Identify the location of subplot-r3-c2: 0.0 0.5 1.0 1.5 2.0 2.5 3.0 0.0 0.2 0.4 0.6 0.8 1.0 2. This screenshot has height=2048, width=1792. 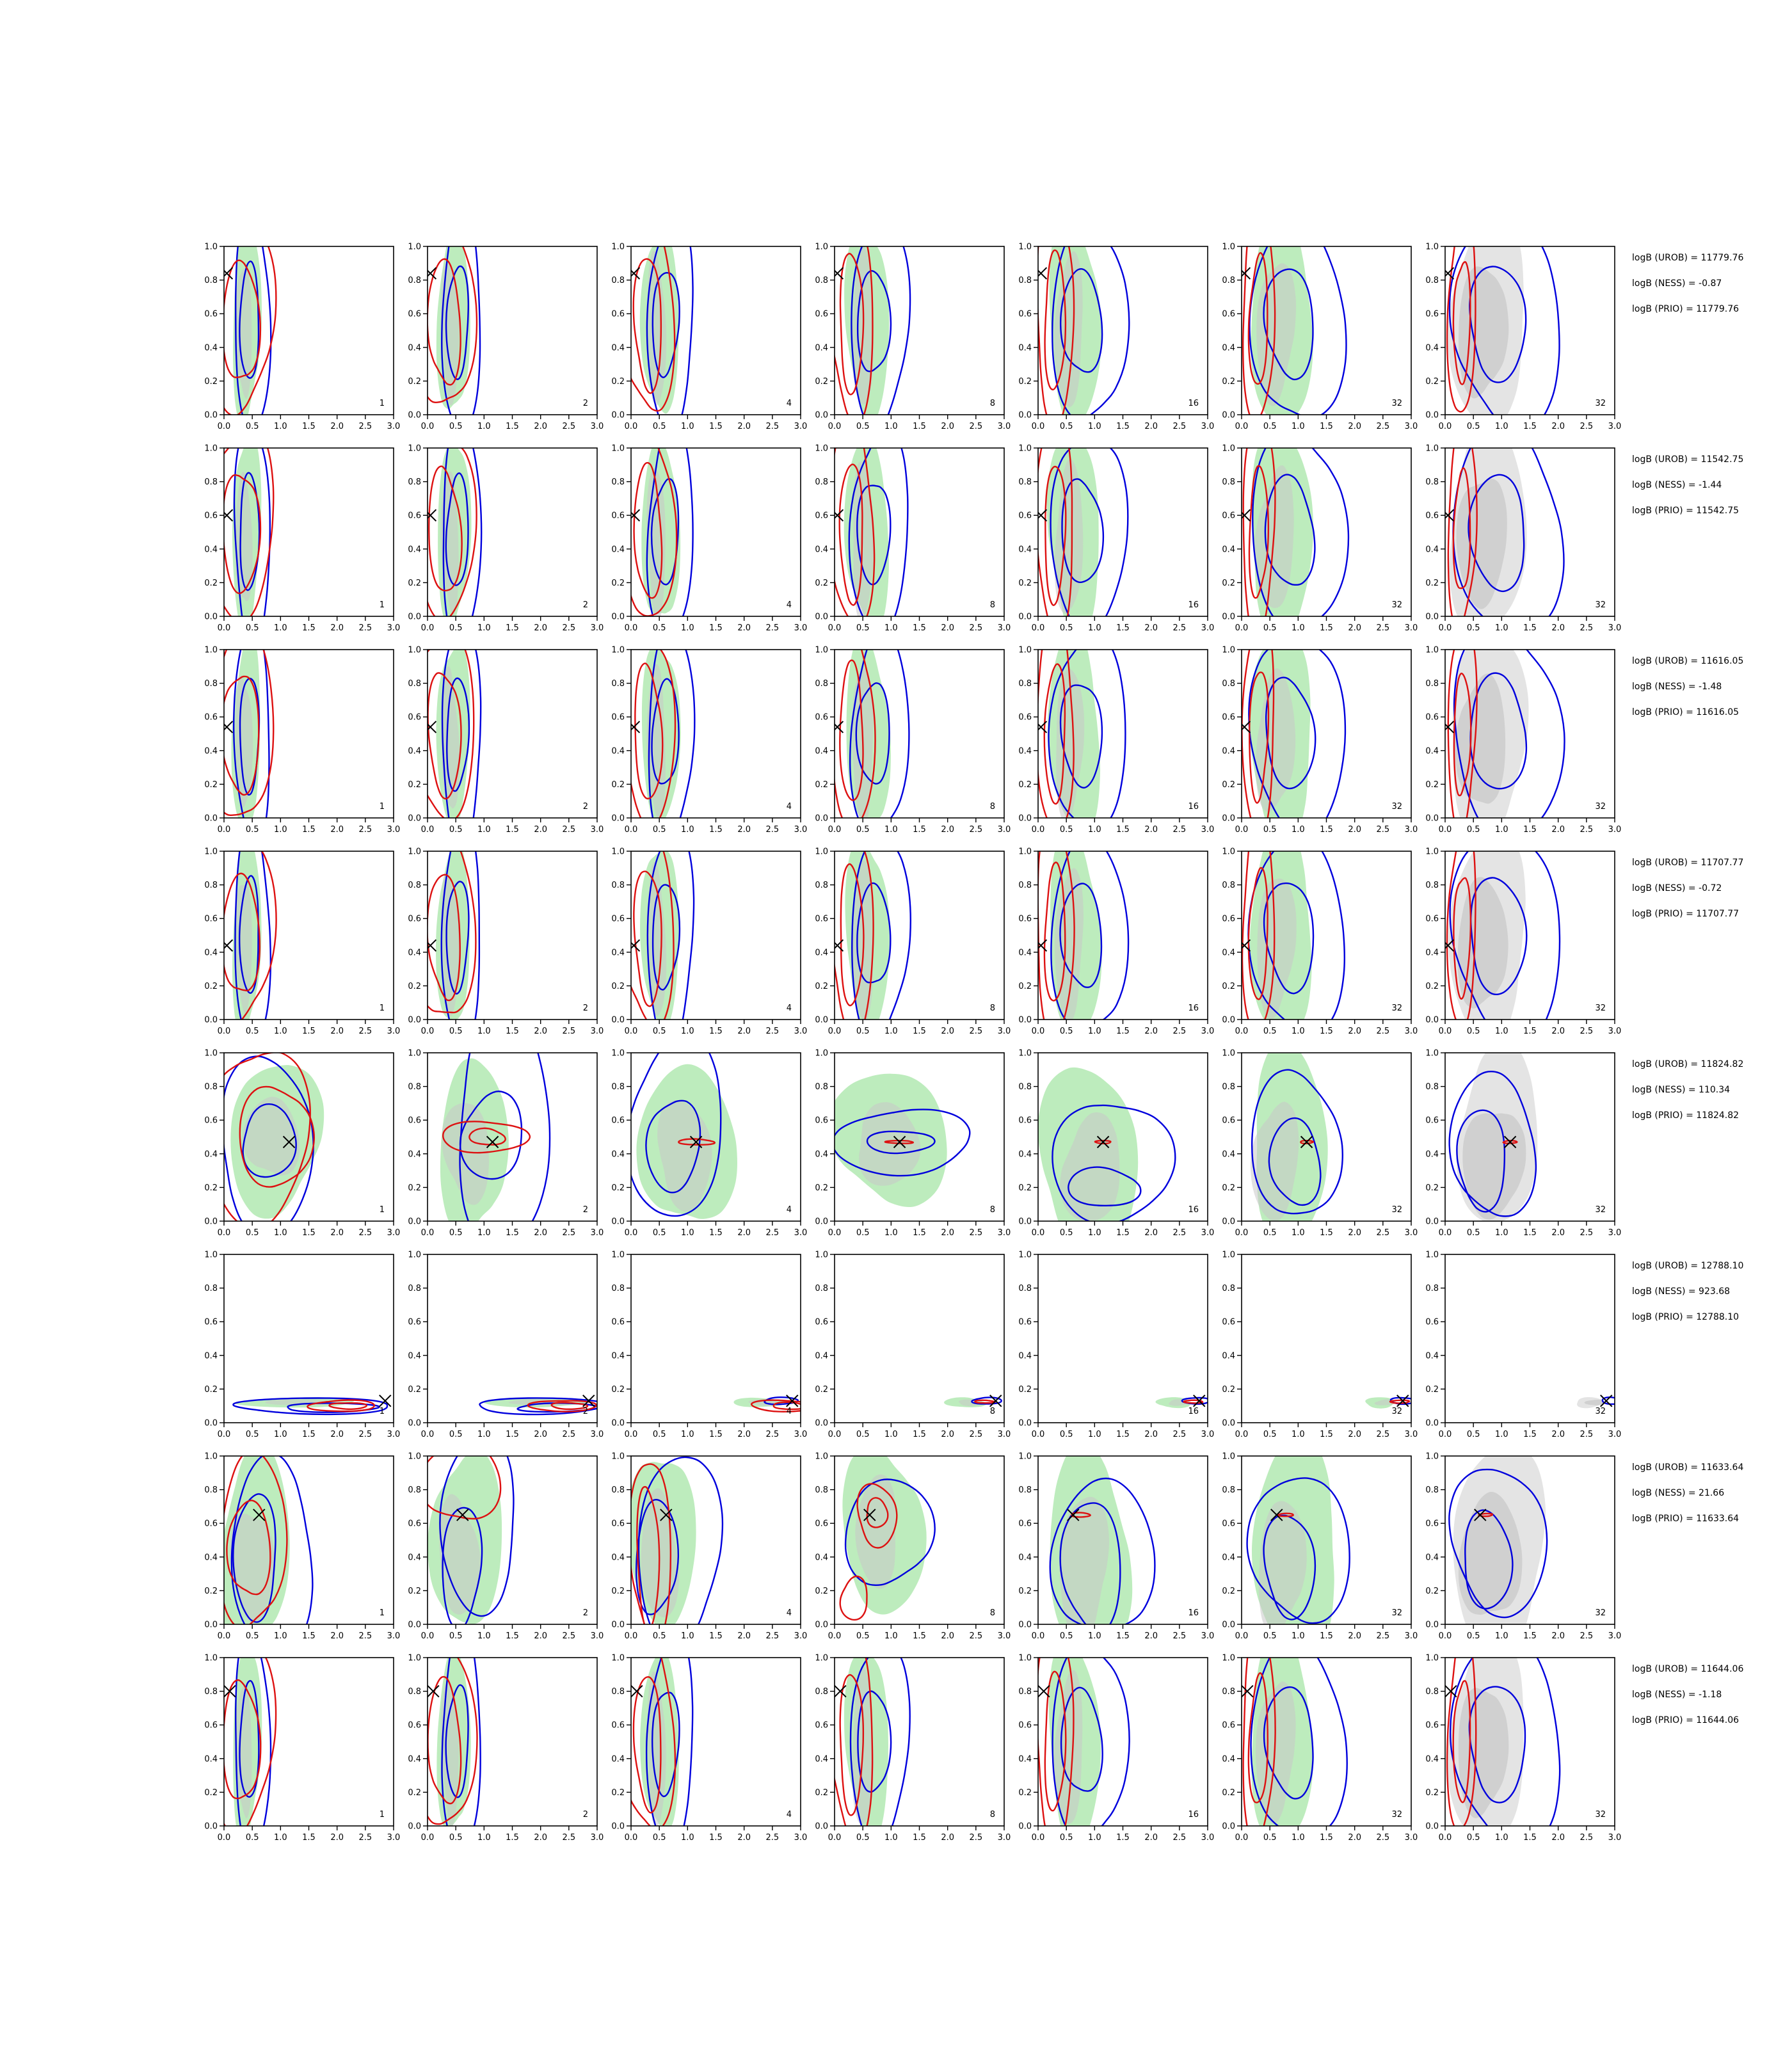
(506, 740).